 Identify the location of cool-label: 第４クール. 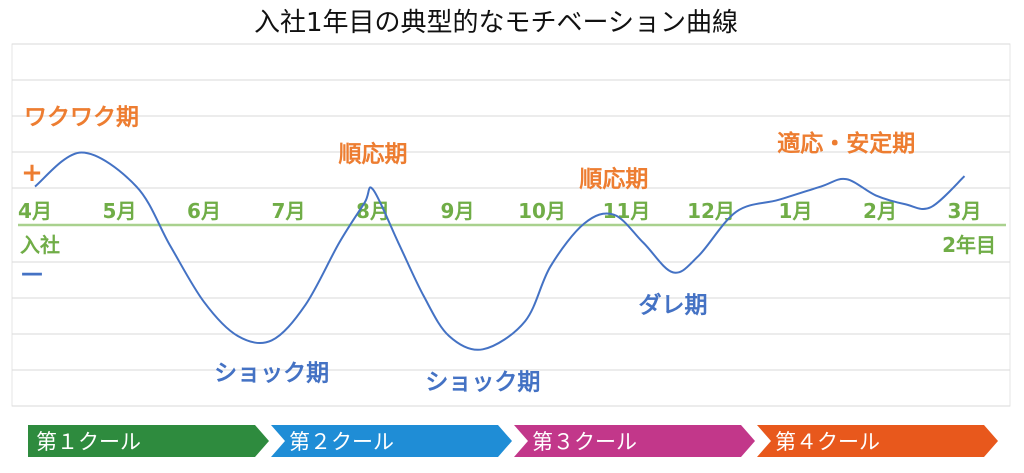
(827, 442).